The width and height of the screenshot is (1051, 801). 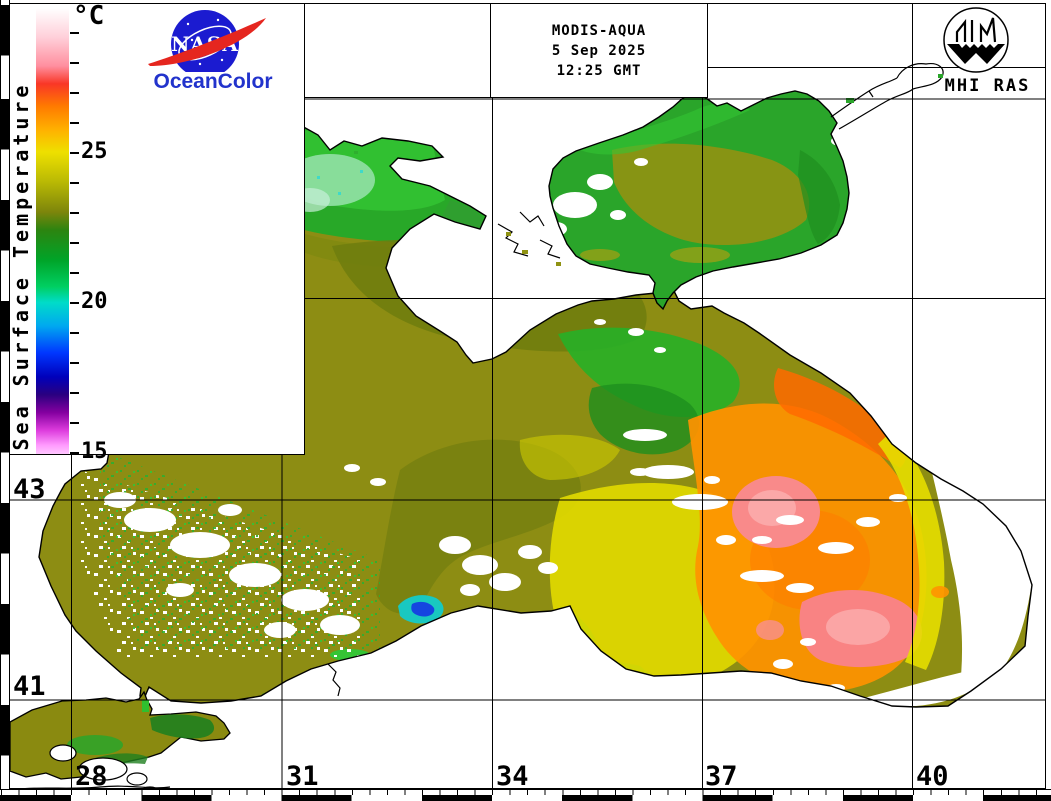 What do you see at coordinates (213, 81) in the screenshot?
I see `oceancolor-label: OceanColor` at bounding box center [213, 81].